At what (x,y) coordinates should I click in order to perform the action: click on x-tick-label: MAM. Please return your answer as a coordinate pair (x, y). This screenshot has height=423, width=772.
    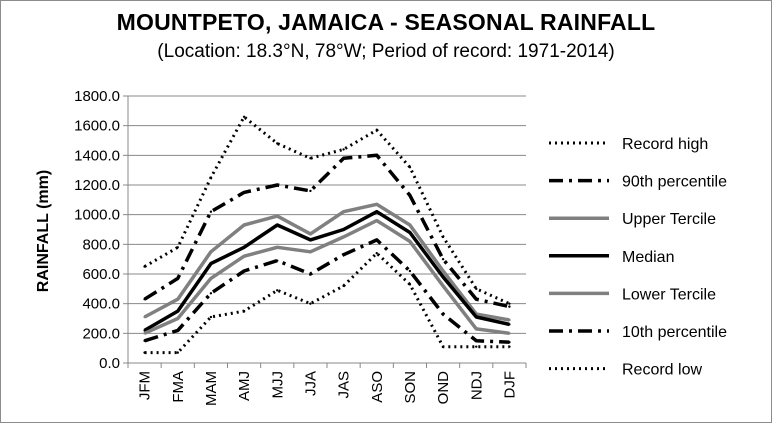
    Looking at the image, I should click on (211, 388).